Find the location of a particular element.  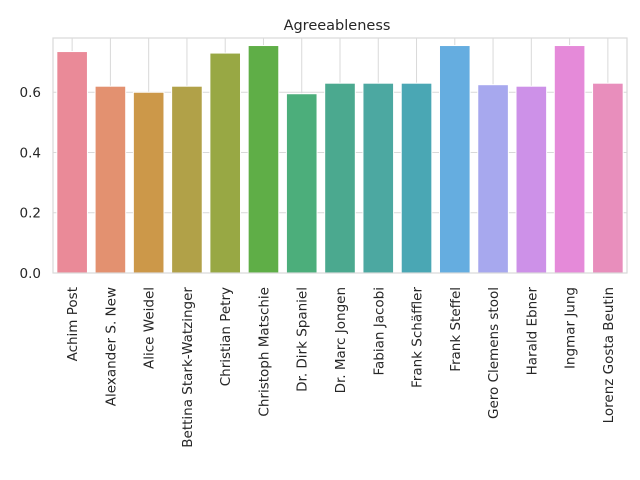

x-tick-label: Christoph Matschie is located at coordinates (264, 352).